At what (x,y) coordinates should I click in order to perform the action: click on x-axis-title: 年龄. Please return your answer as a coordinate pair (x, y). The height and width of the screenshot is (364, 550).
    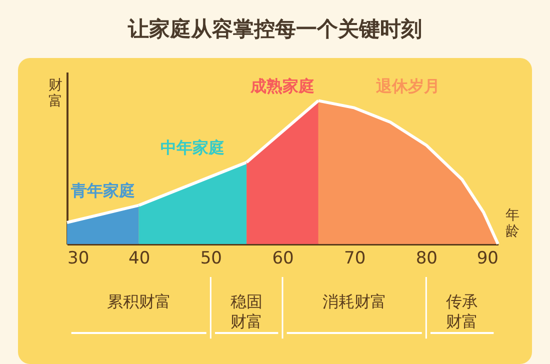
    Looking at the image, I should click on (513, 224).